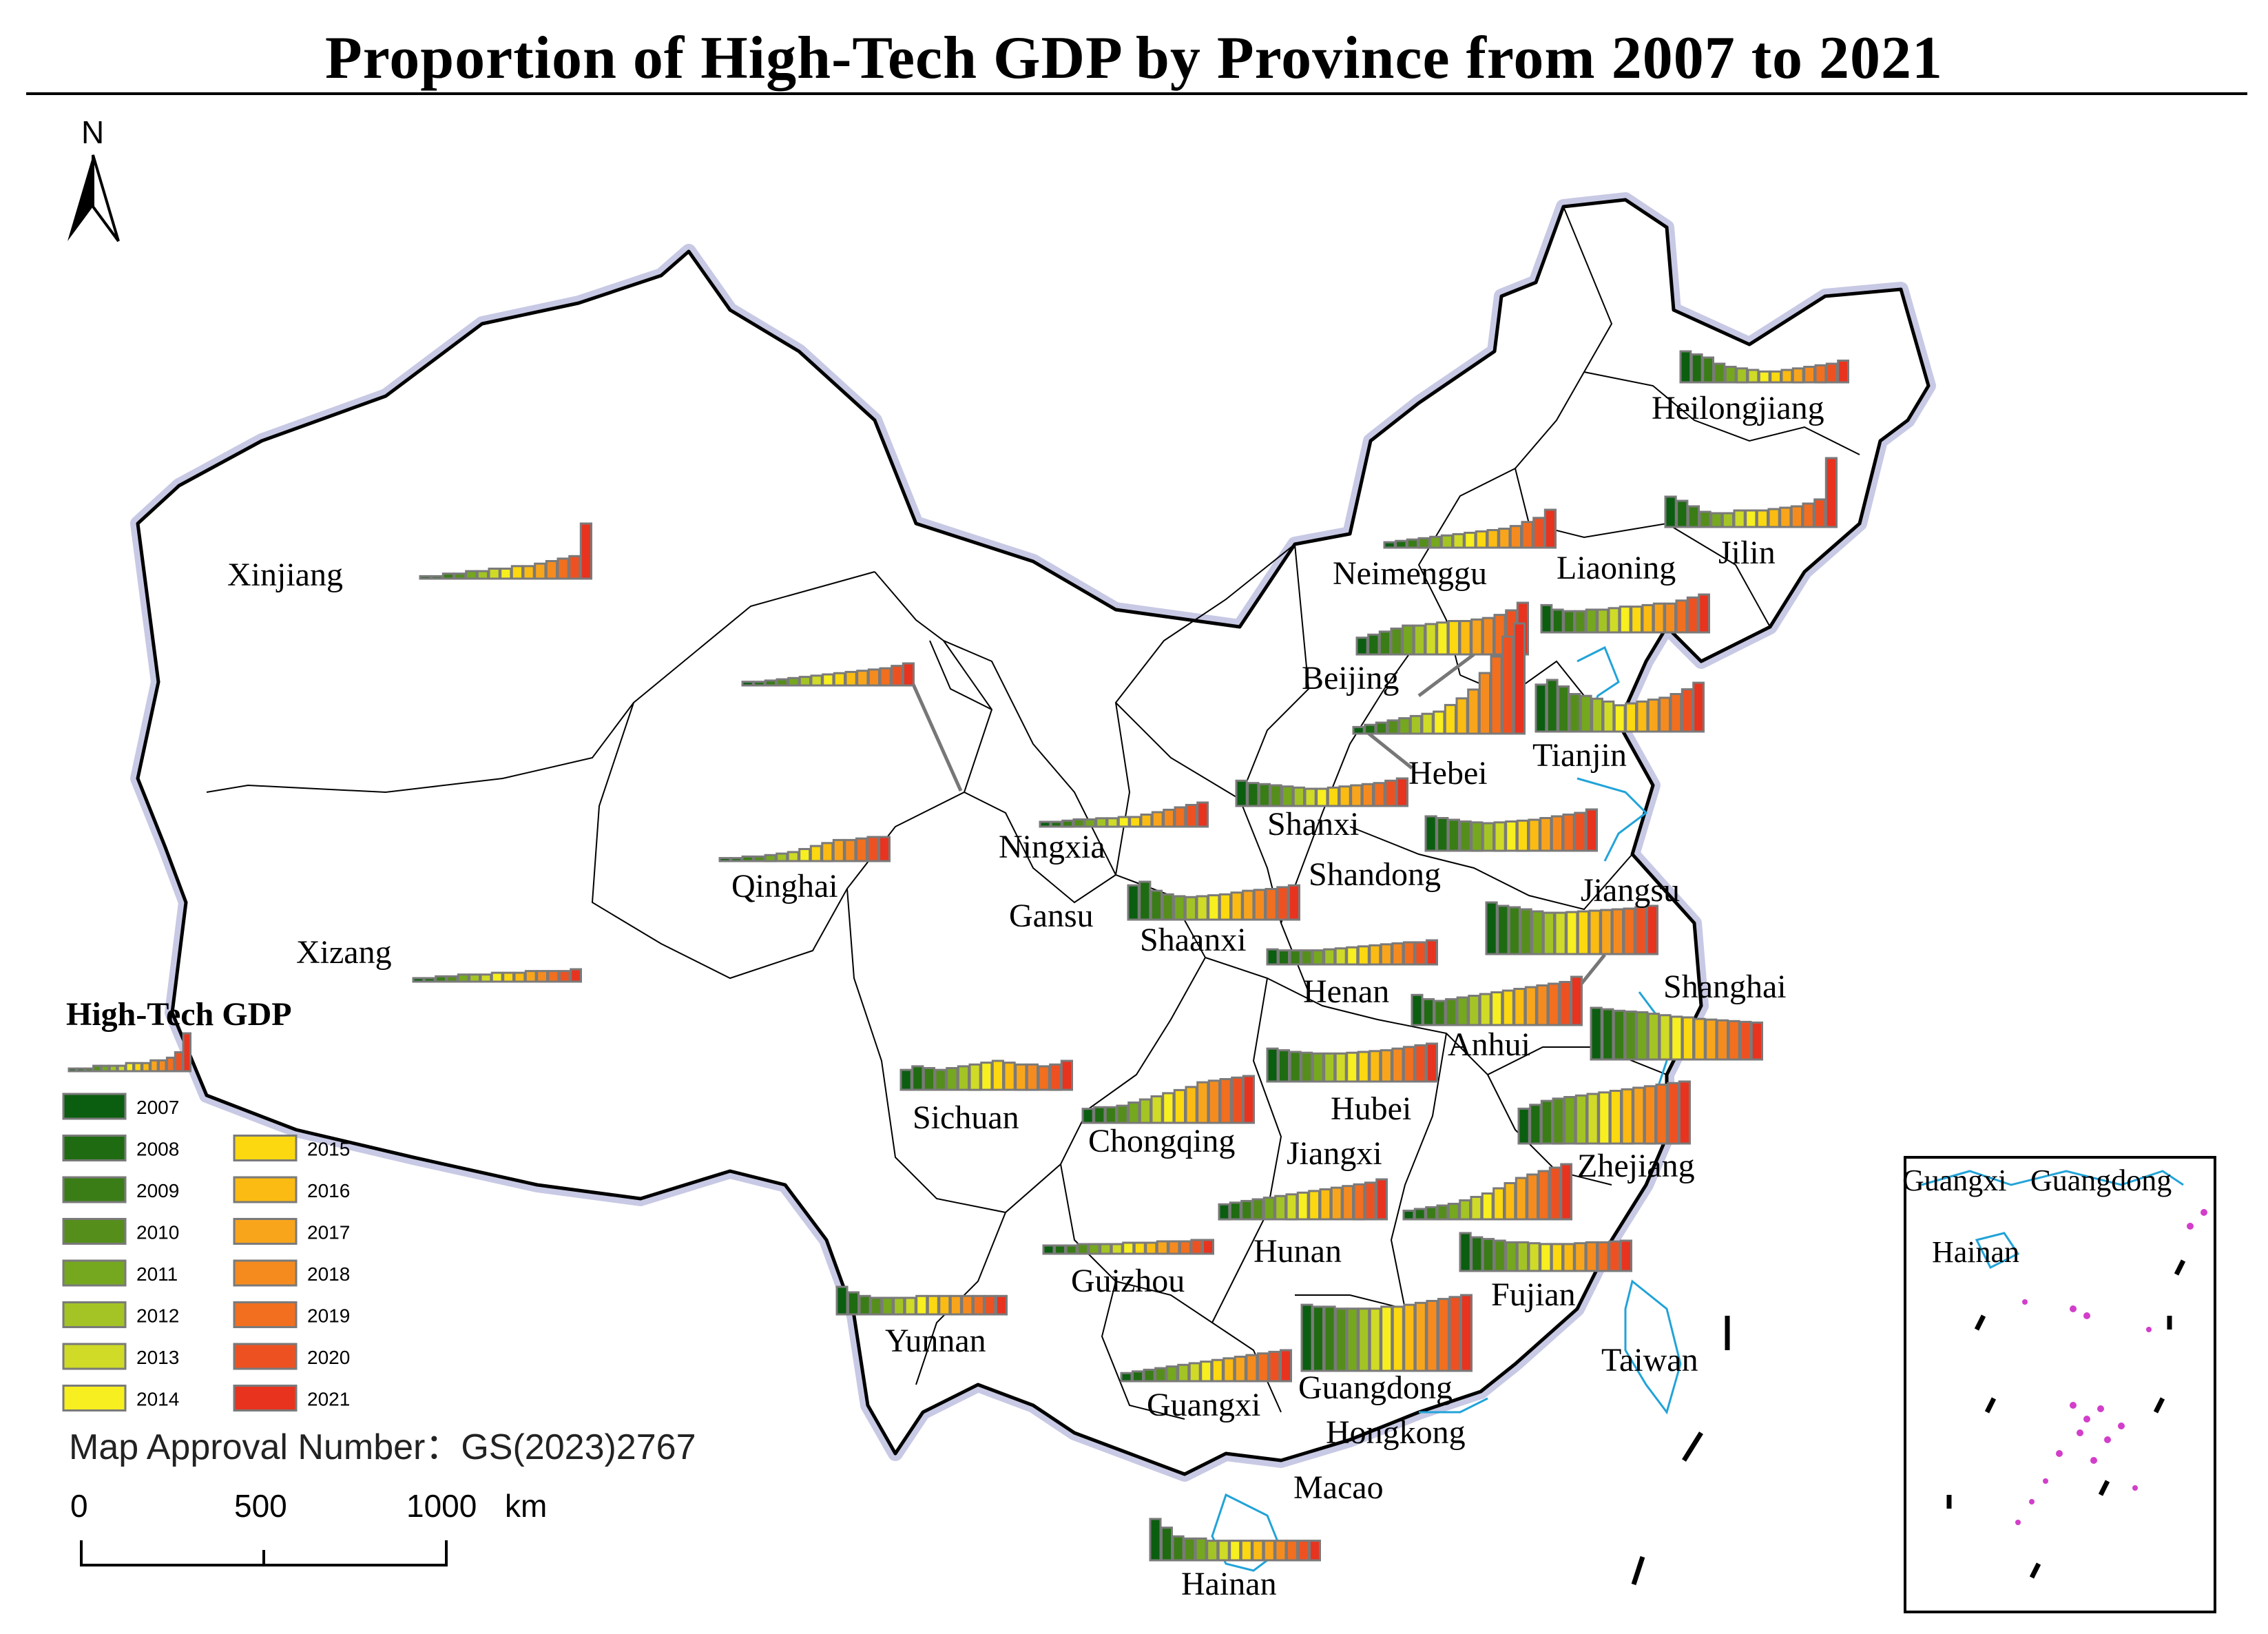 The width and height of the screenshot is (2268, 1634). What do you see at coordinates (265, 1231) in the screenshot?
I see `legend-swatch-2017` at bounding box center [265, 1231].